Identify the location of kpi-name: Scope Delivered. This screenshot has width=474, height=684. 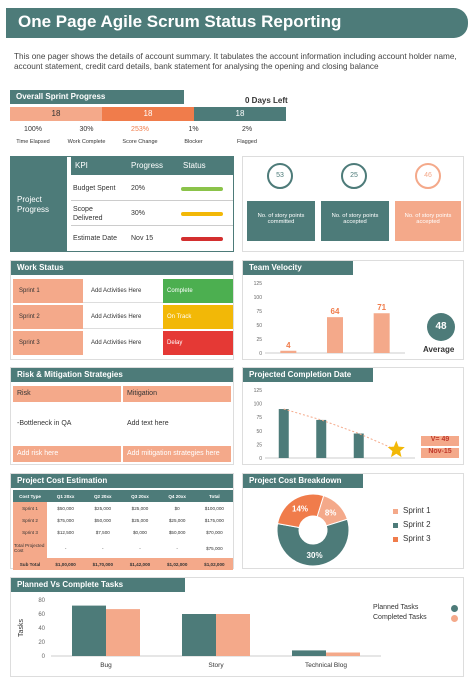
(88, 214).